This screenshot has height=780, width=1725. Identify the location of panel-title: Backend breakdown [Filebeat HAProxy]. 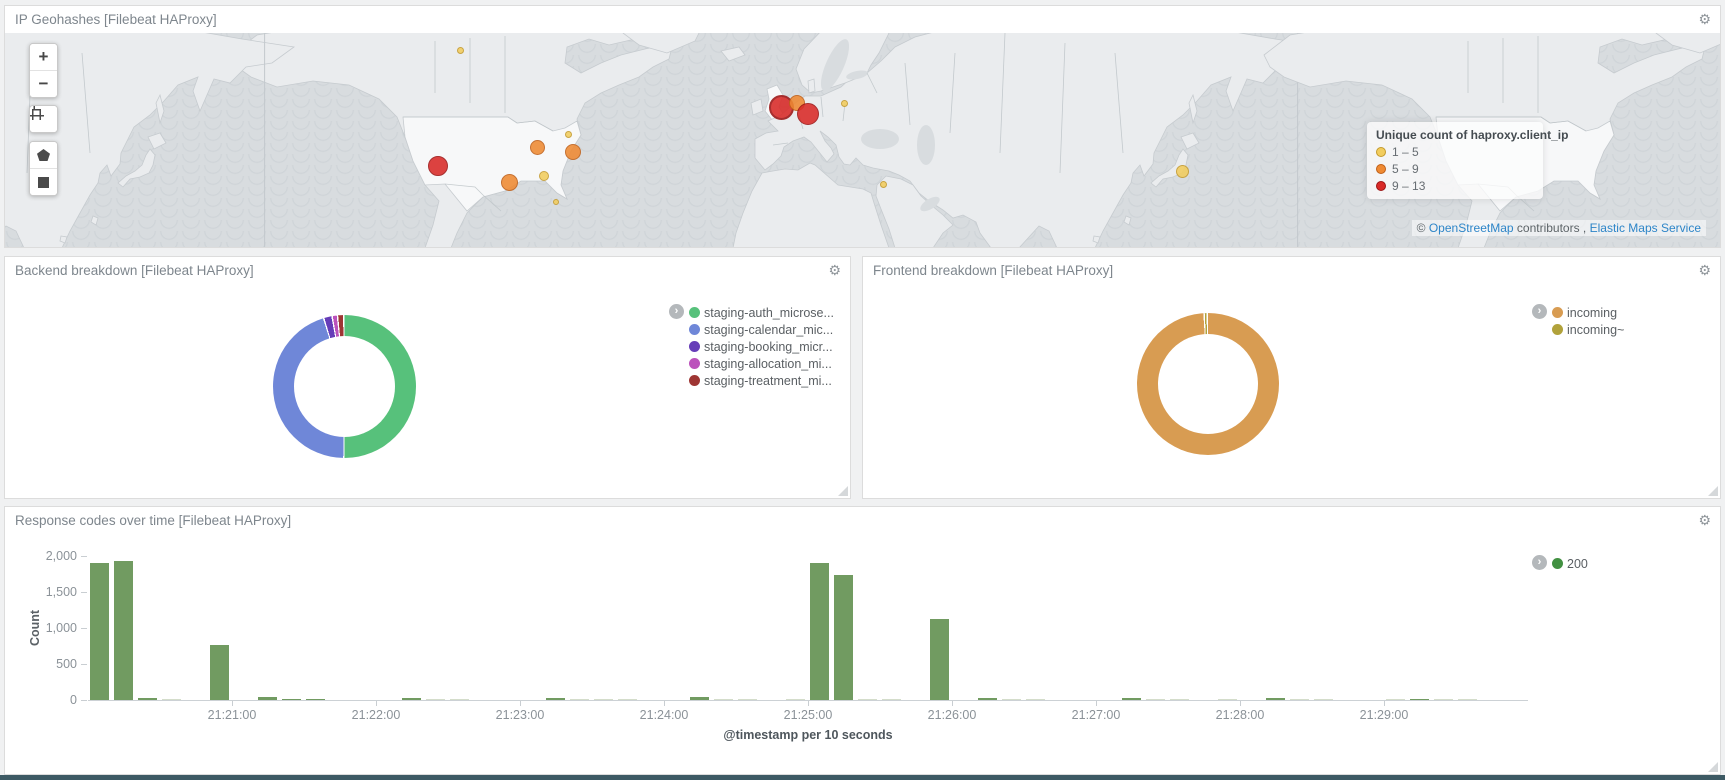
(134, 270).